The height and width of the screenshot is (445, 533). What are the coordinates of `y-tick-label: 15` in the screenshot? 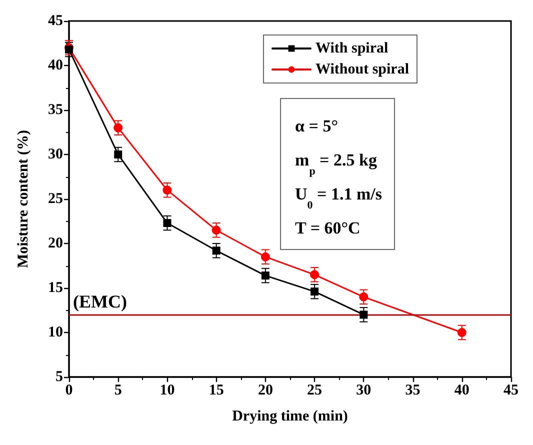 It's located at (55, 288).